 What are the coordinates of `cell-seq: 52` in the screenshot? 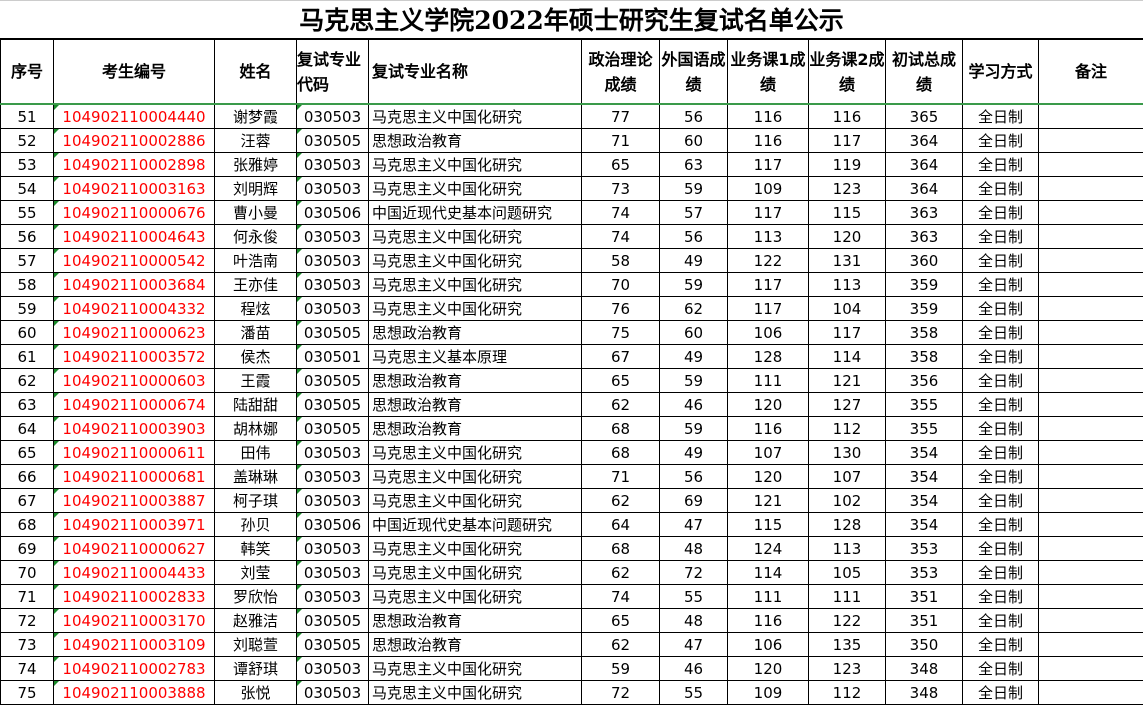 It's located at (27, 141).